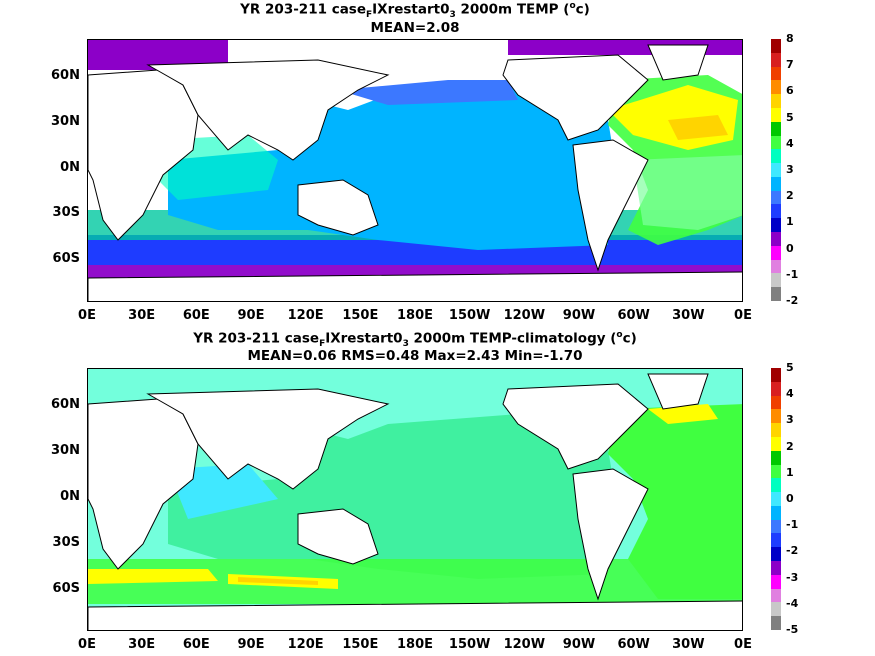 The height and width of the screenshot is (656, 875). Describe the element at coordinates (415, 28) in the screenshot. I see `panel1-stats: MEAN=2.08` at that location.